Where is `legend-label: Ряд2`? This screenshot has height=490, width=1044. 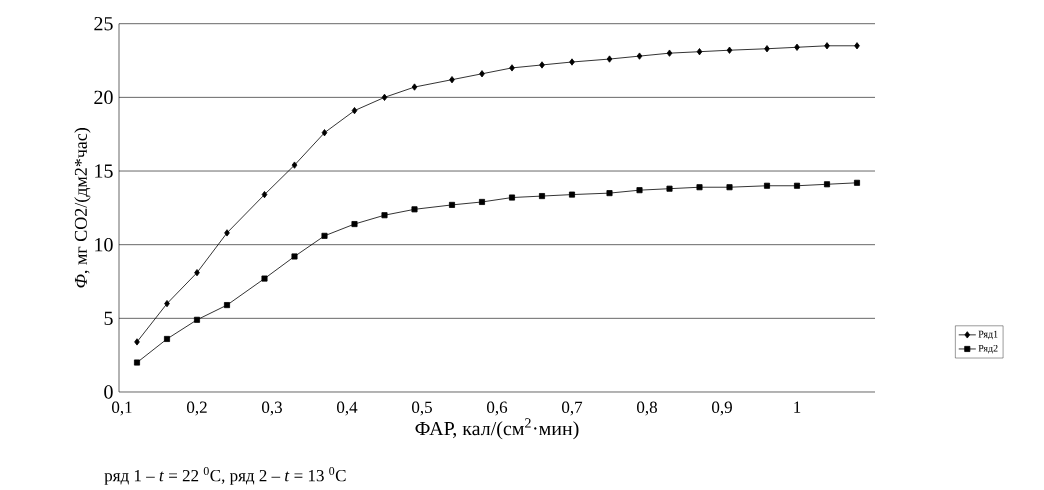
legend-label: Ряд2 is located at coordinates (988, 349).